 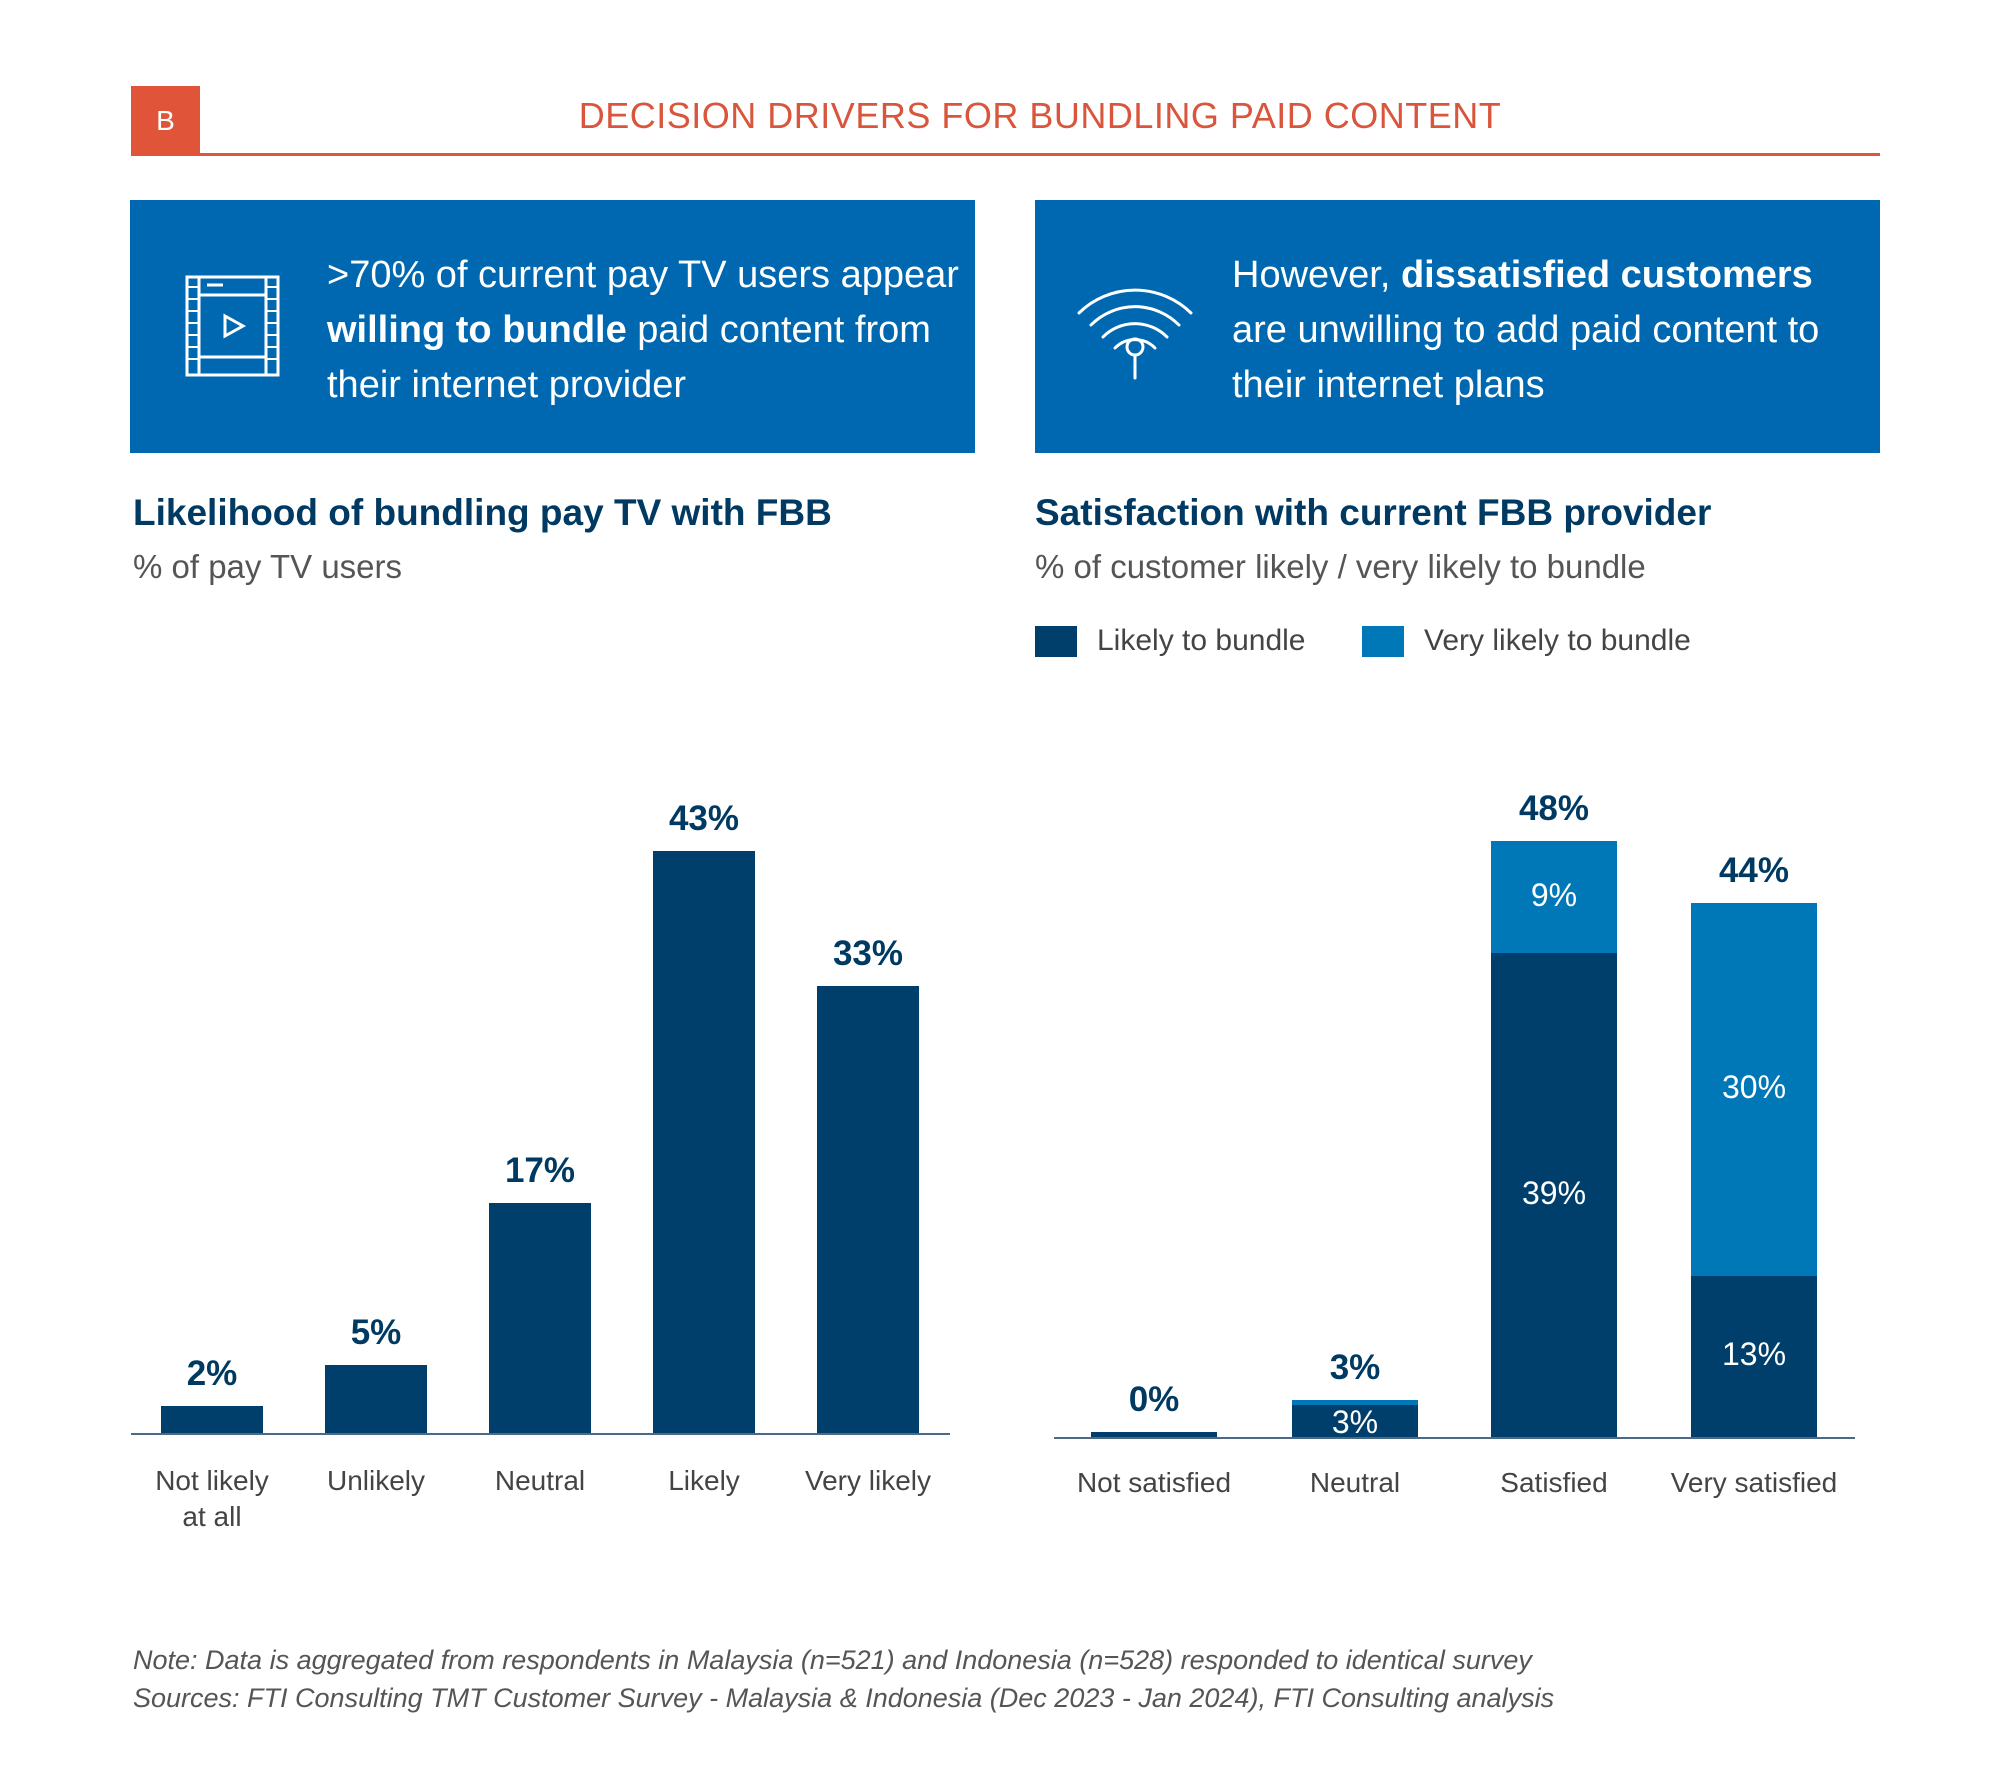 I want to click on axis-line-left, so click(x=540, y=1434).